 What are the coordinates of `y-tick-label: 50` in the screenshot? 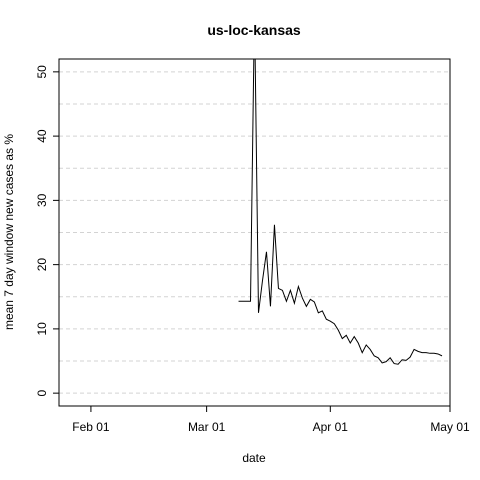 It's located at (42, 72).